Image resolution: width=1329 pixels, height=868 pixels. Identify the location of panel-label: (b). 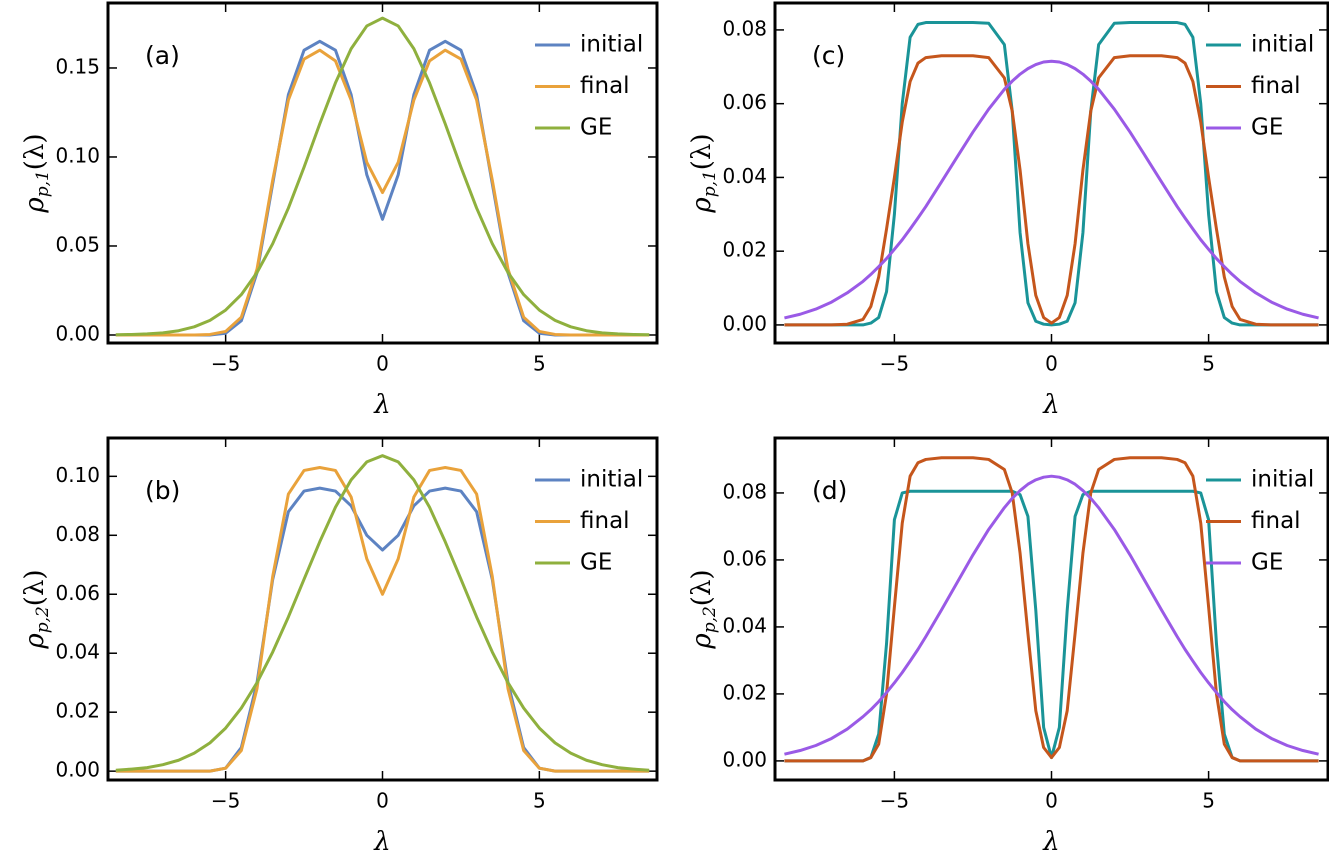
(162, 490).